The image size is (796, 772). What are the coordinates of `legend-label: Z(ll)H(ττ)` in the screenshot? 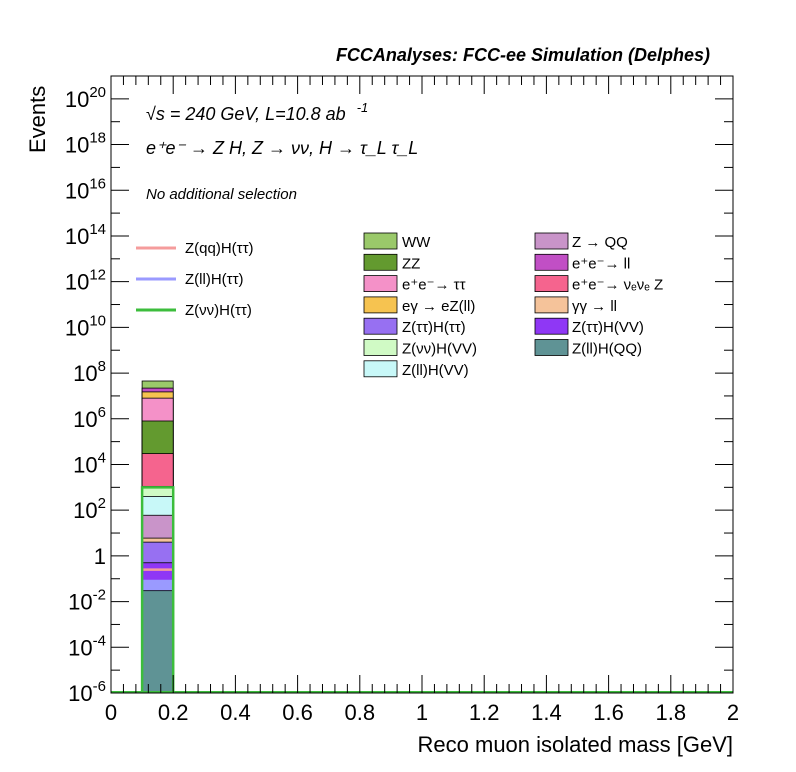 It's located at (214, 279).